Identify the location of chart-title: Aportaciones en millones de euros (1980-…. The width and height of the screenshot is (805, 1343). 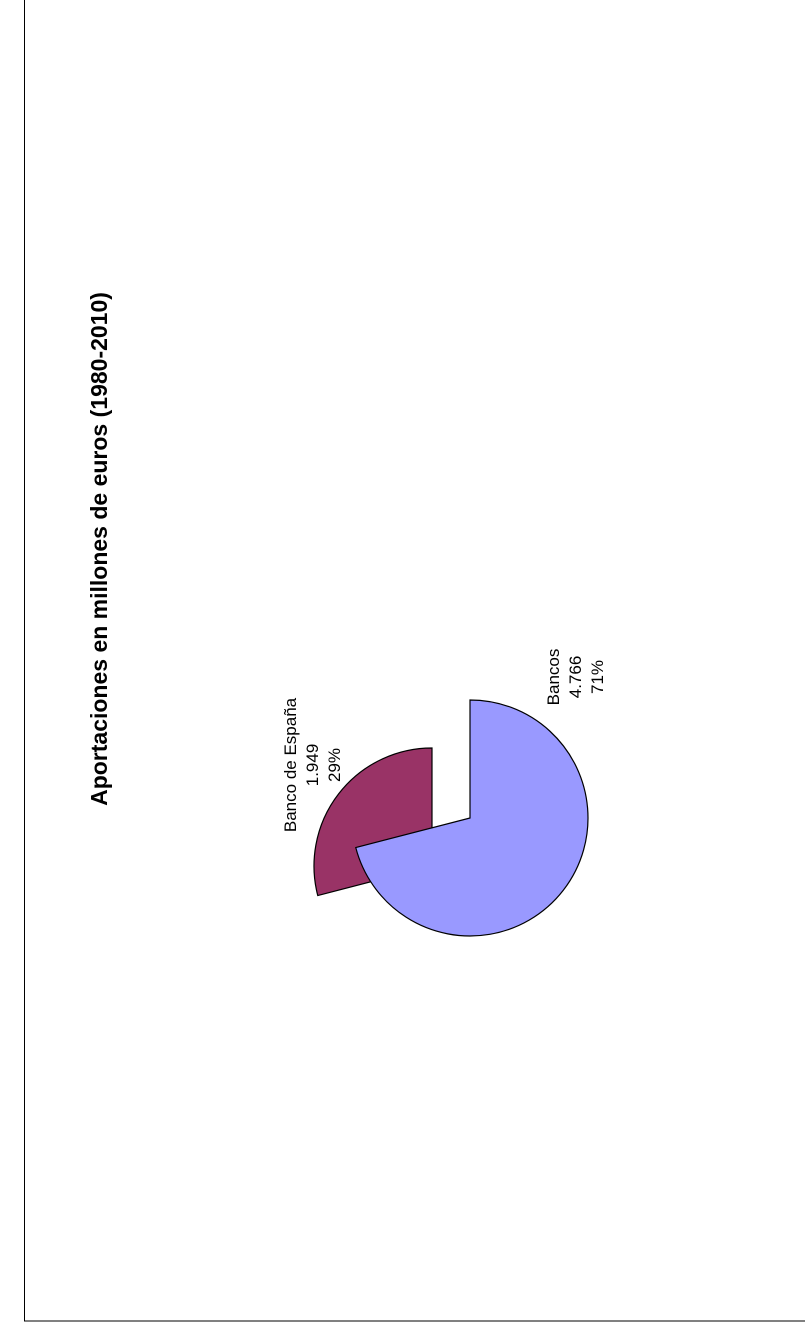
(99, 549).